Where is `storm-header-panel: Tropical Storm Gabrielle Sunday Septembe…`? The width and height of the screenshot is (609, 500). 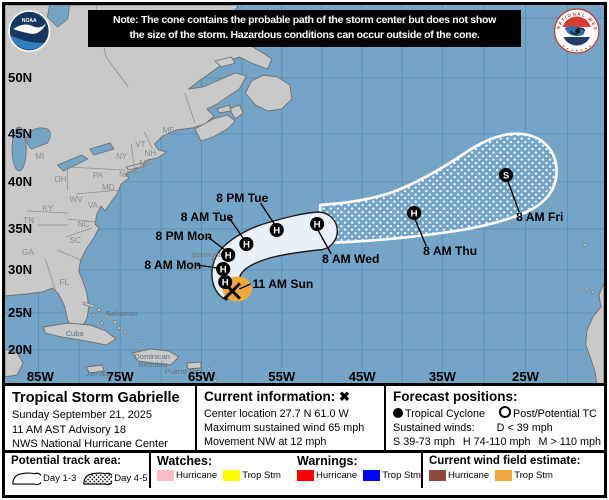
storm-header-panel: Tropical Storm Gabrielle Sunday Septembe… is located at coordinates (101, 418).